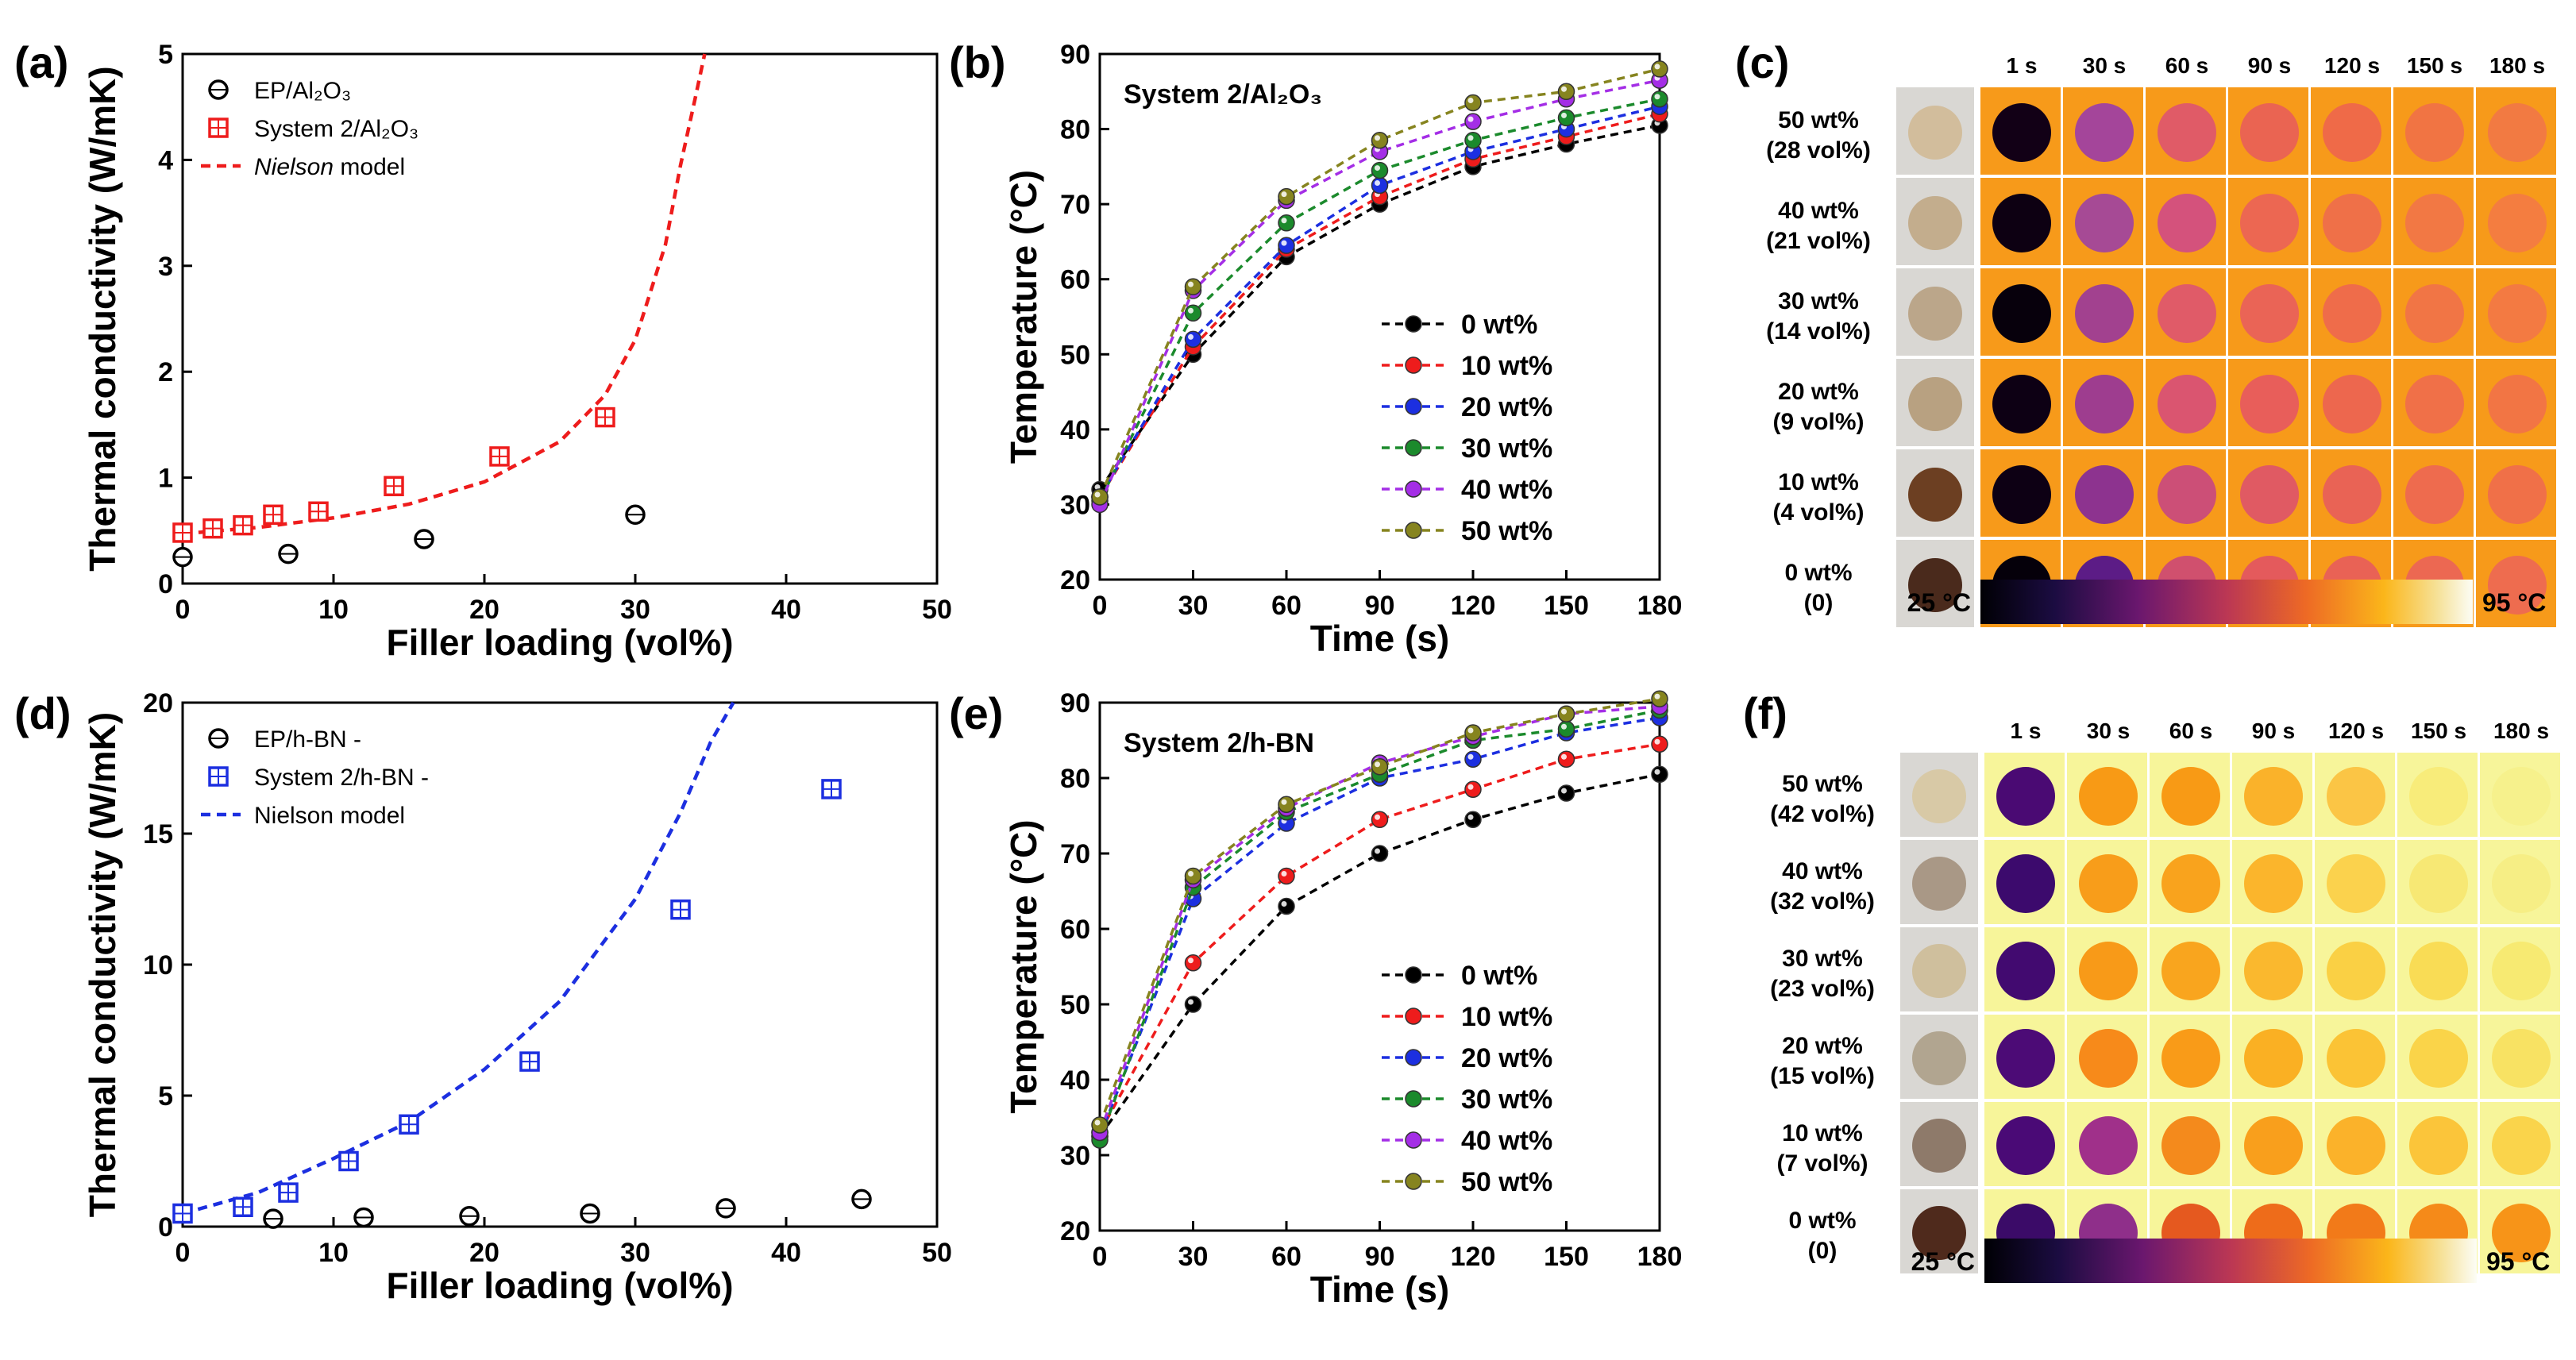 This screenshot has width=2576, height=1360. What do you see at coordinates (2230, 1261) in the screenshot?
I see `color-scale-bar-f` at bounding box center [2230, 1261].